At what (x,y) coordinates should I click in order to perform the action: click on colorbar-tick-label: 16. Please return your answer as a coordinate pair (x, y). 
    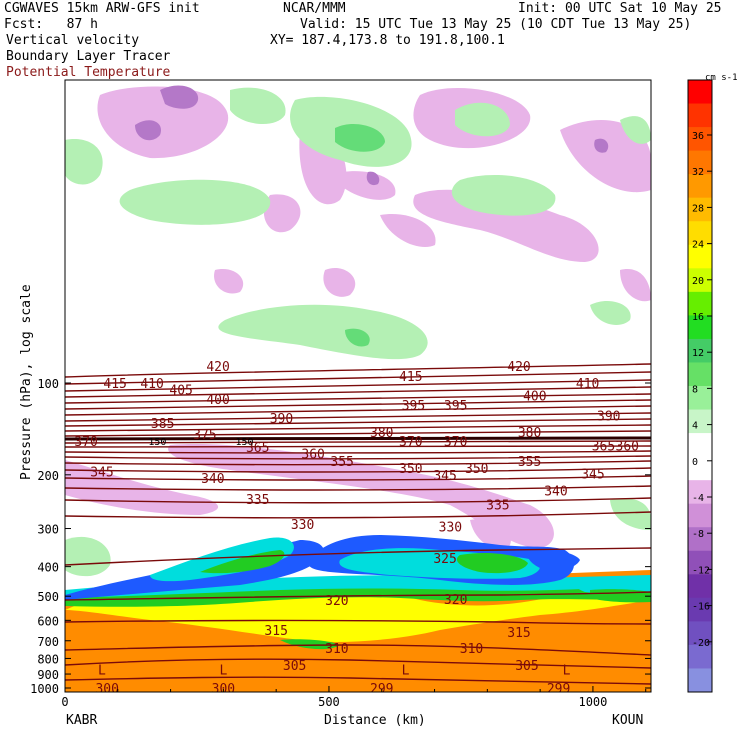
    Looking at the image, I should click on (698, 317).